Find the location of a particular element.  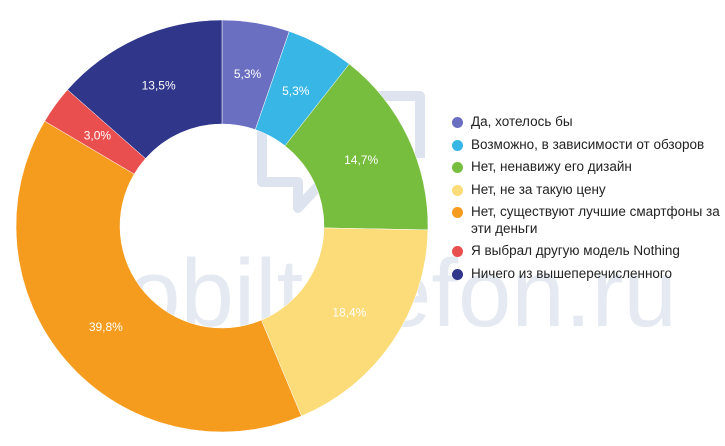

slice-value-label: 14,7% is located at coordinates (361, 160).